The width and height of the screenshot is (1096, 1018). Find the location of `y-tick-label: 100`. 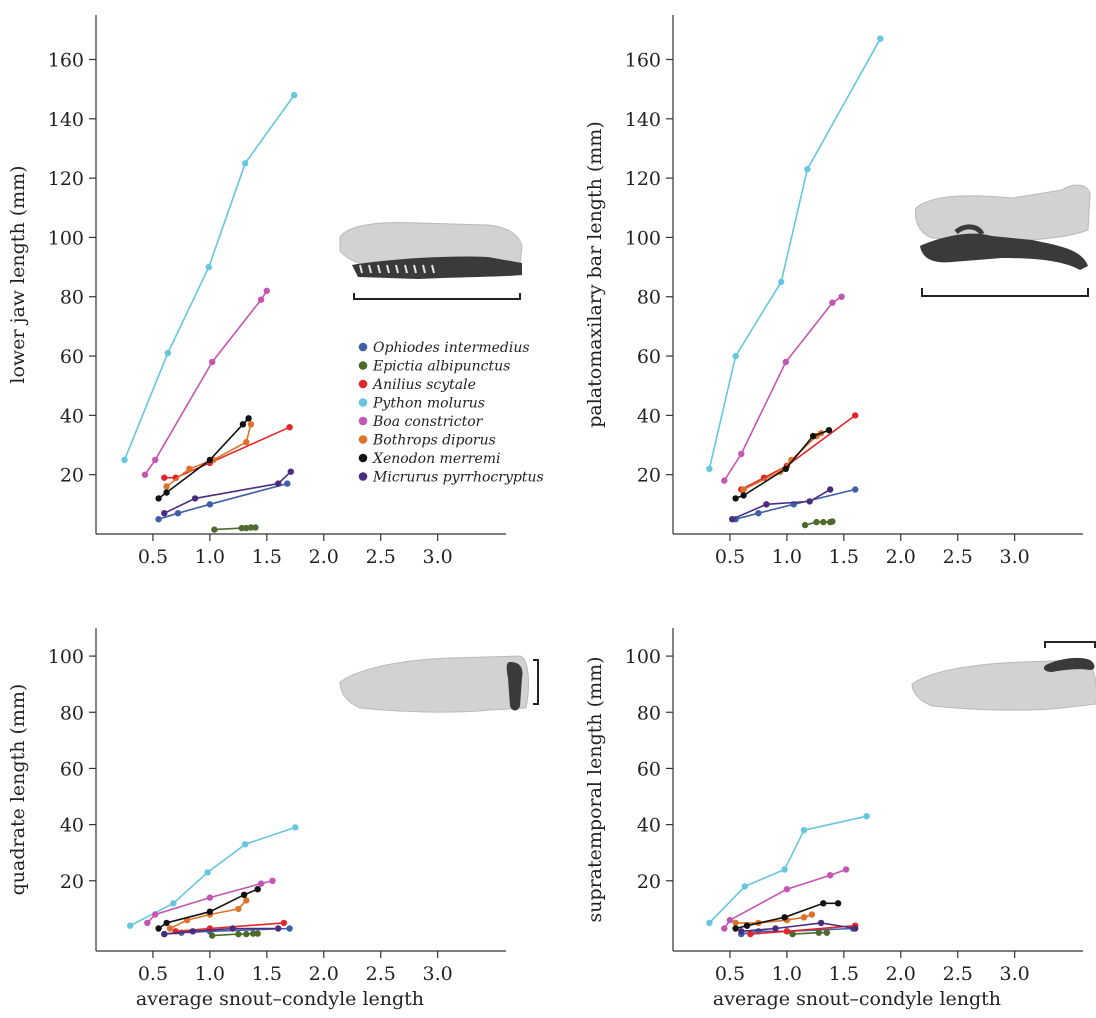

y-tick-label: 100 is located at coordinates (643, 657).